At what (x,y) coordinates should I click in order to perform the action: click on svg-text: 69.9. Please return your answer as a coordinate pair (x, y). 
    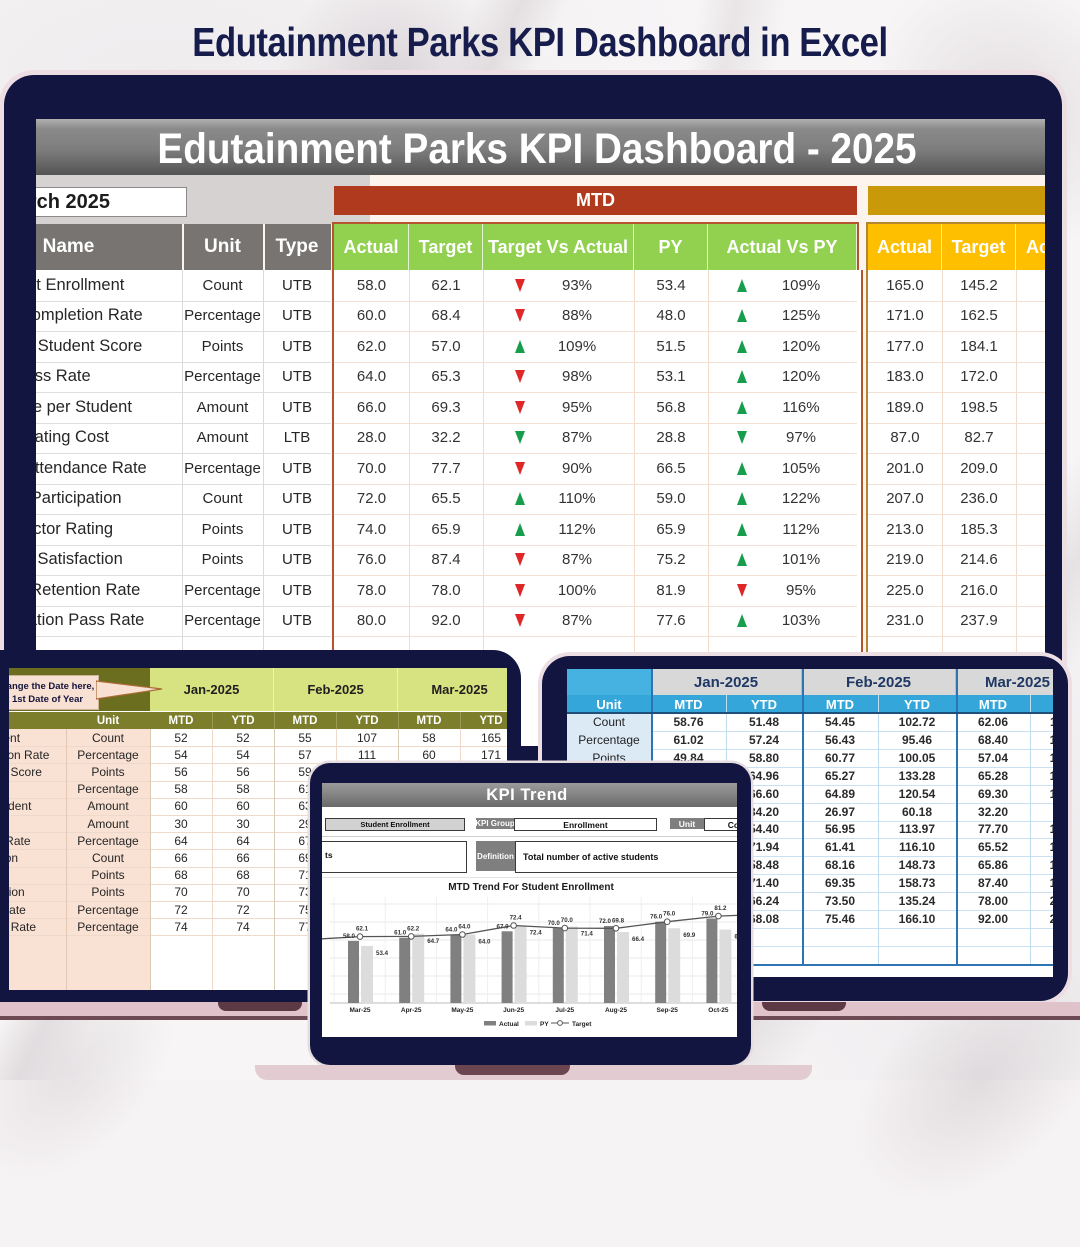
    Looking at the image, I should click on (689, 935).